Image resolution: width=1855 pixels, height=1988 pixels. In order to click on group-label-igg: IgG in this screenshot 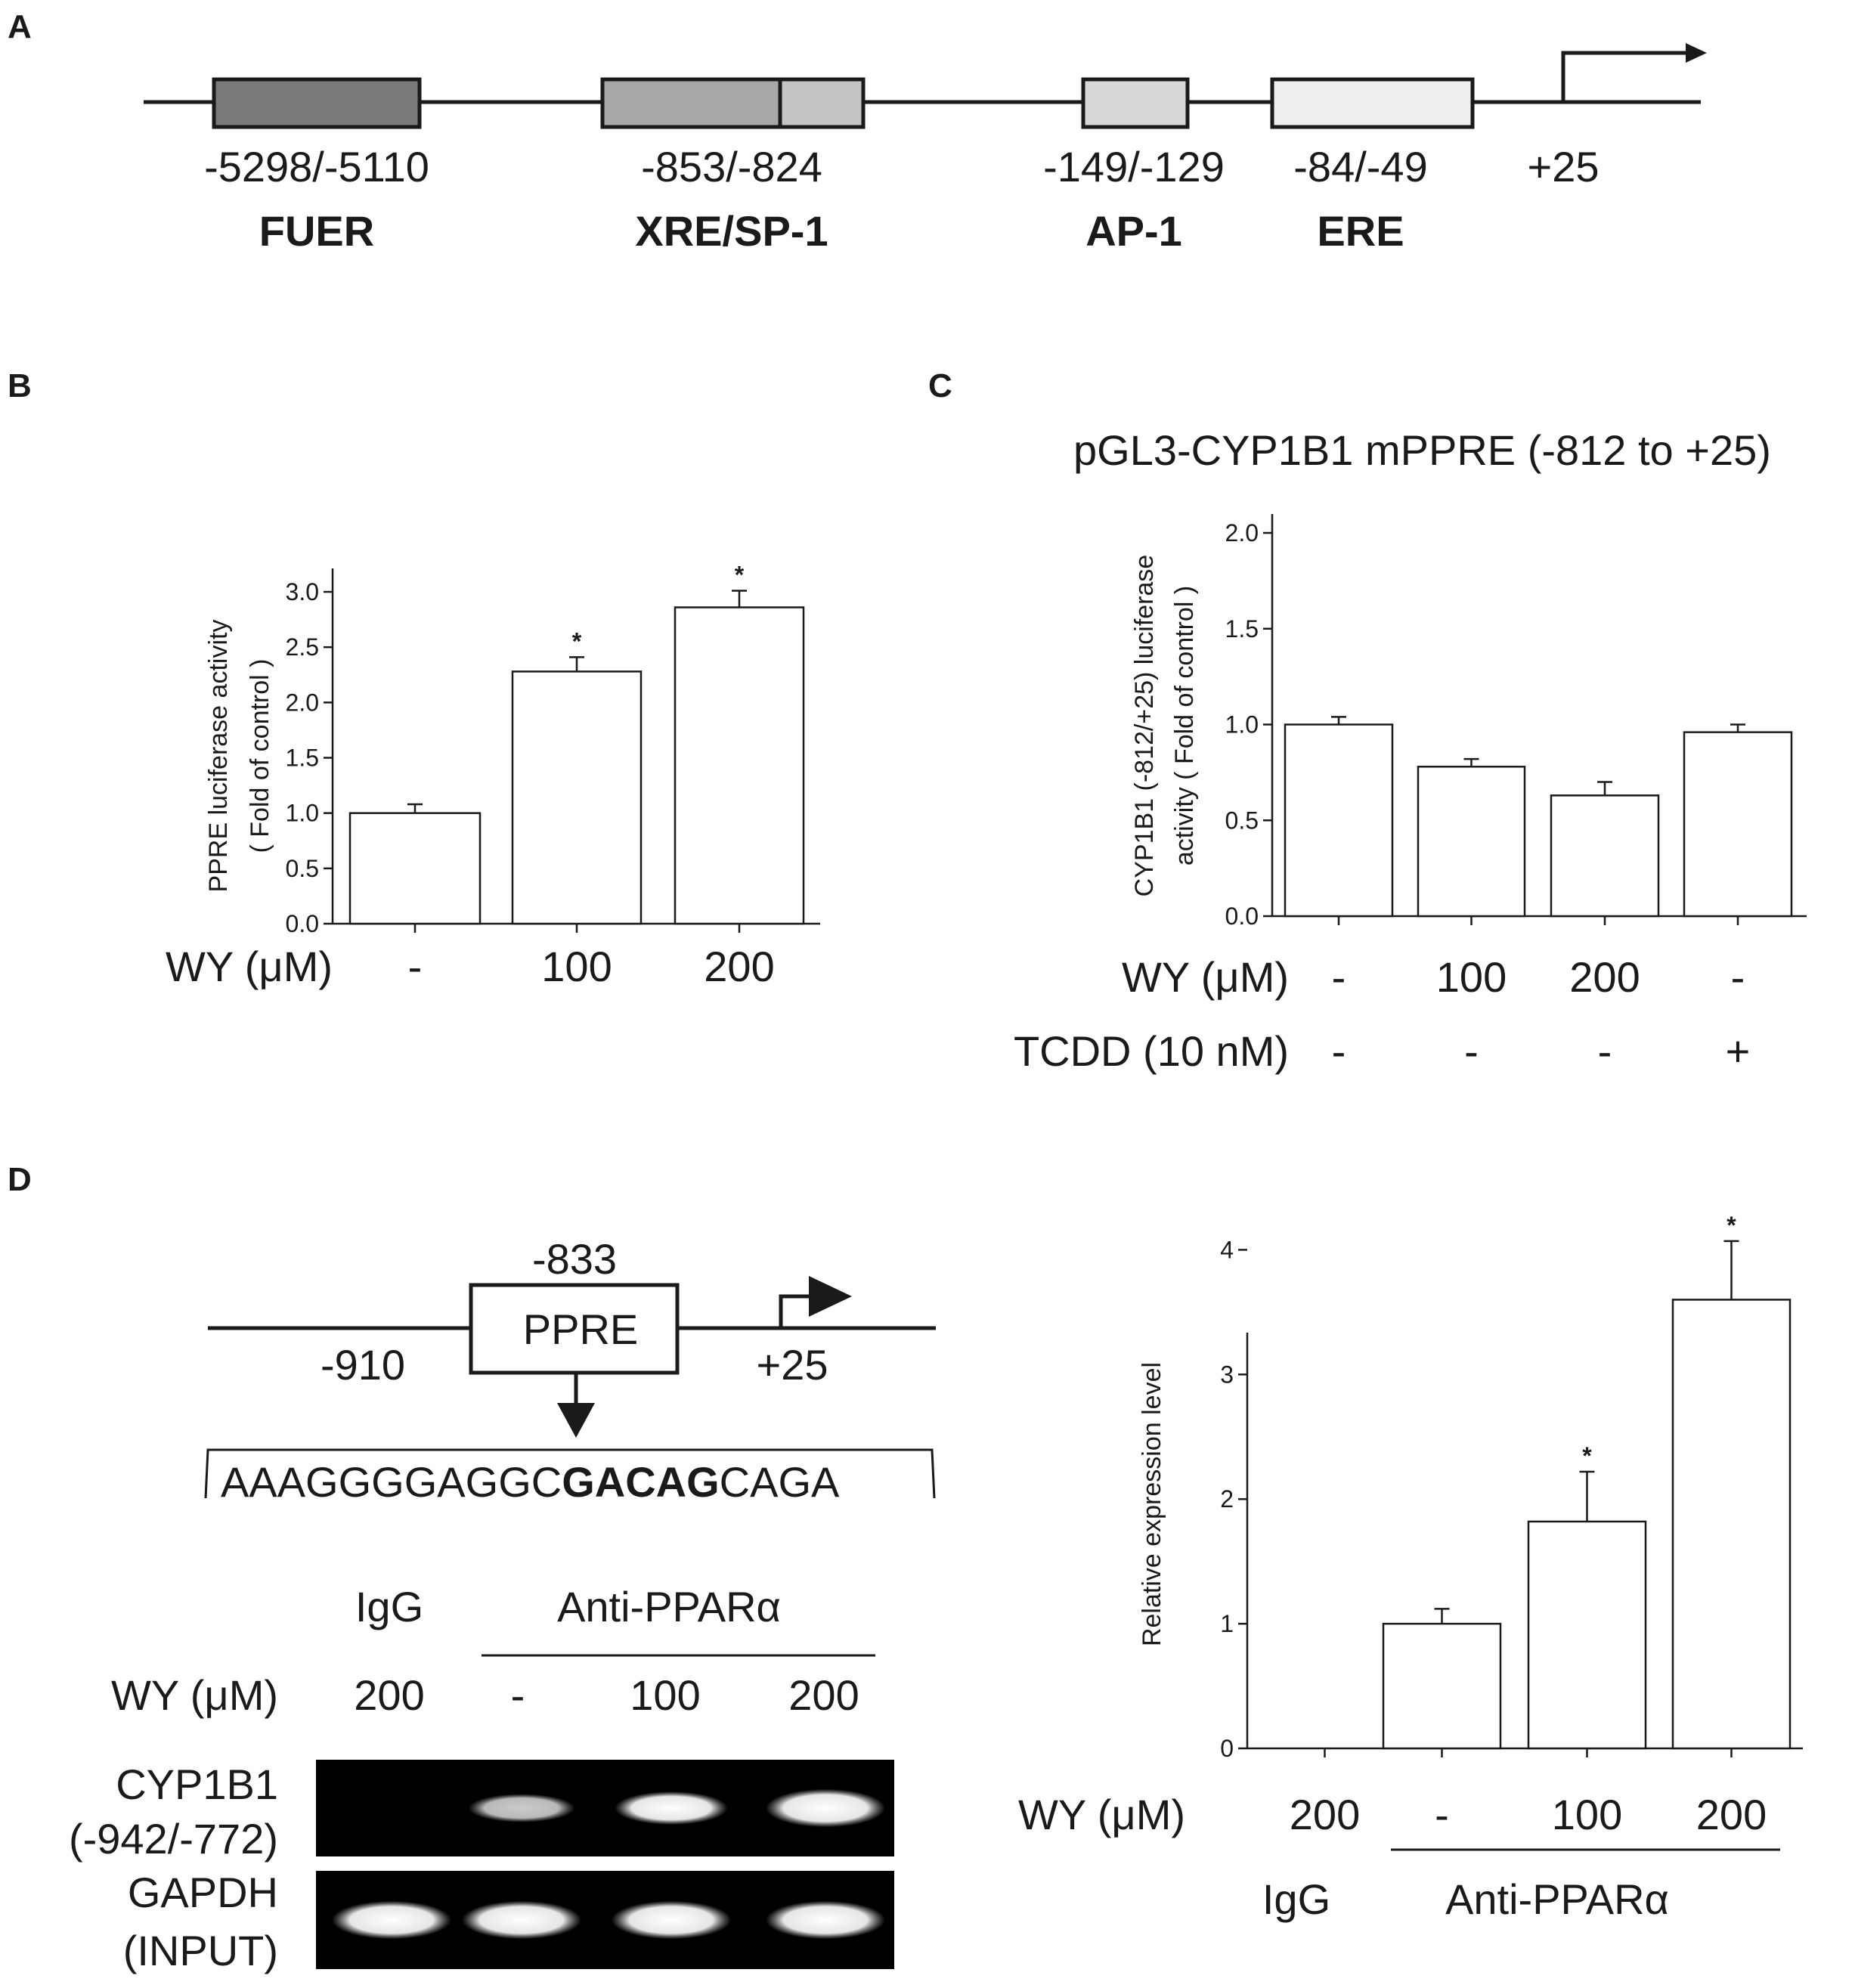, I will do `click(1296, 1899)`.